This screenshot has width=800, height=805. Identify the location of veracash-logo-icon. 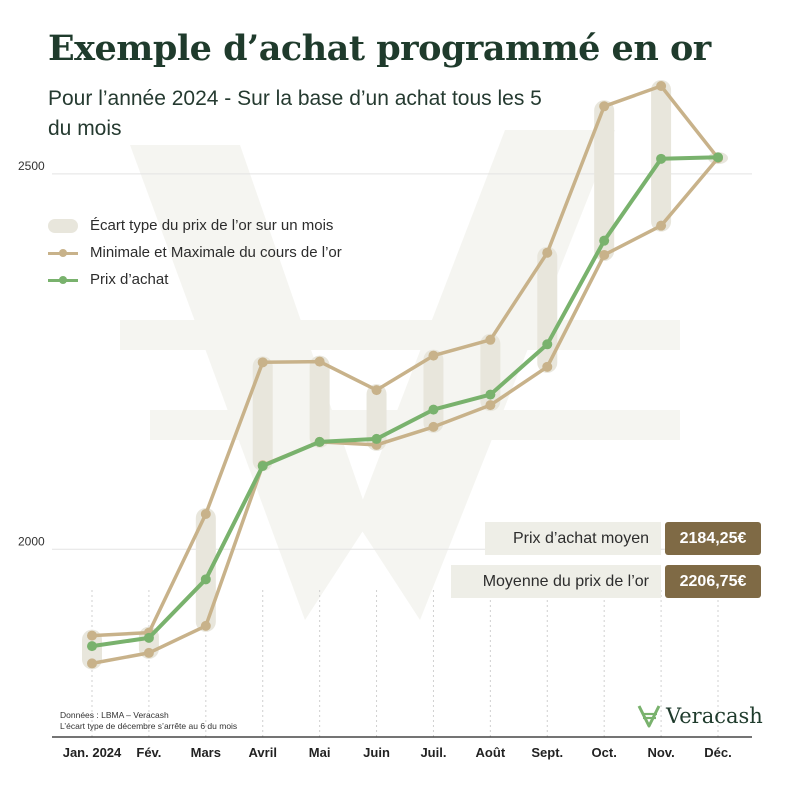
(649, 716).